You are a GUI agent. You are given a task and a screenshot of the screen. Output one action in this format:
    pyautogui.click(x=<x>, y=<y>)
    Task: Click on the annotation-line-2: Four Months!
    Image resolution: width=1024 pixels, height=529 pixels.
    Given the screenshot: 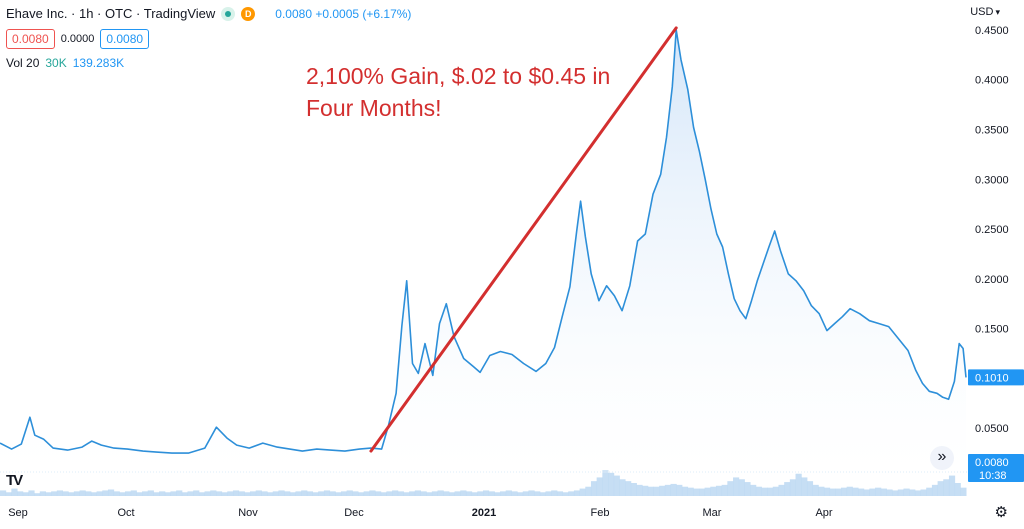 What is the action you would take?
    pyautogui.click(x=374, y=108)
    